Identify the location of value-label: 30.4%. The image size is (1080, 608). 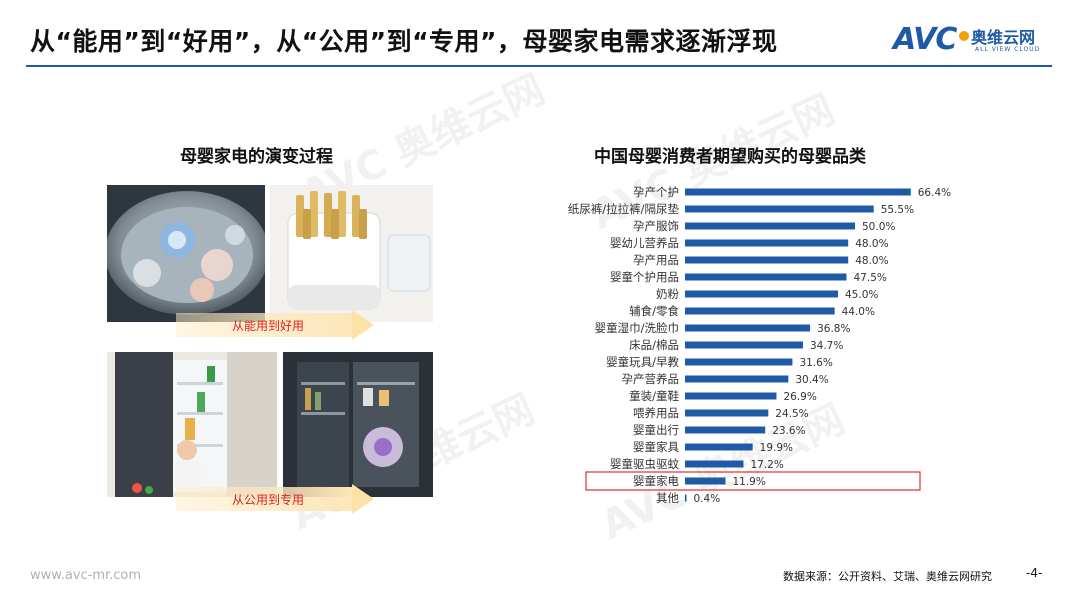
(811, 380).